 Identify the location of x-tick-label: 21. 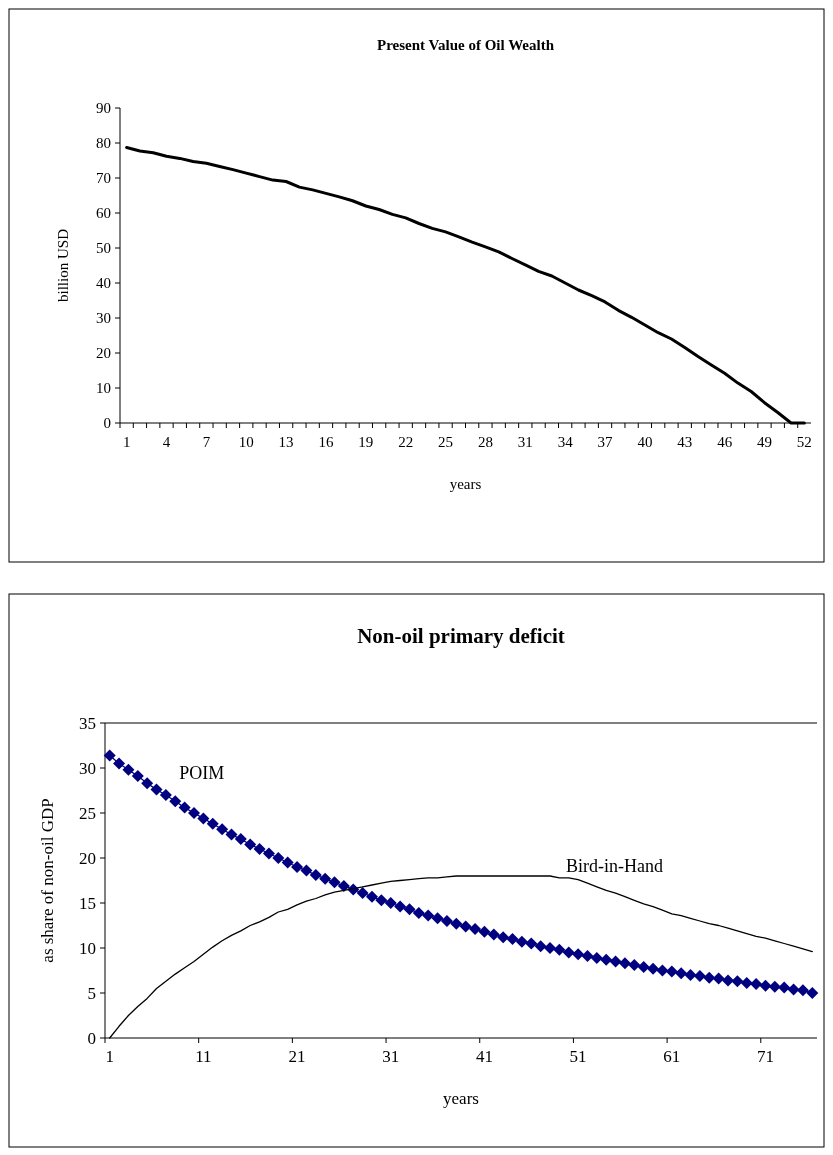
(297, 1056).